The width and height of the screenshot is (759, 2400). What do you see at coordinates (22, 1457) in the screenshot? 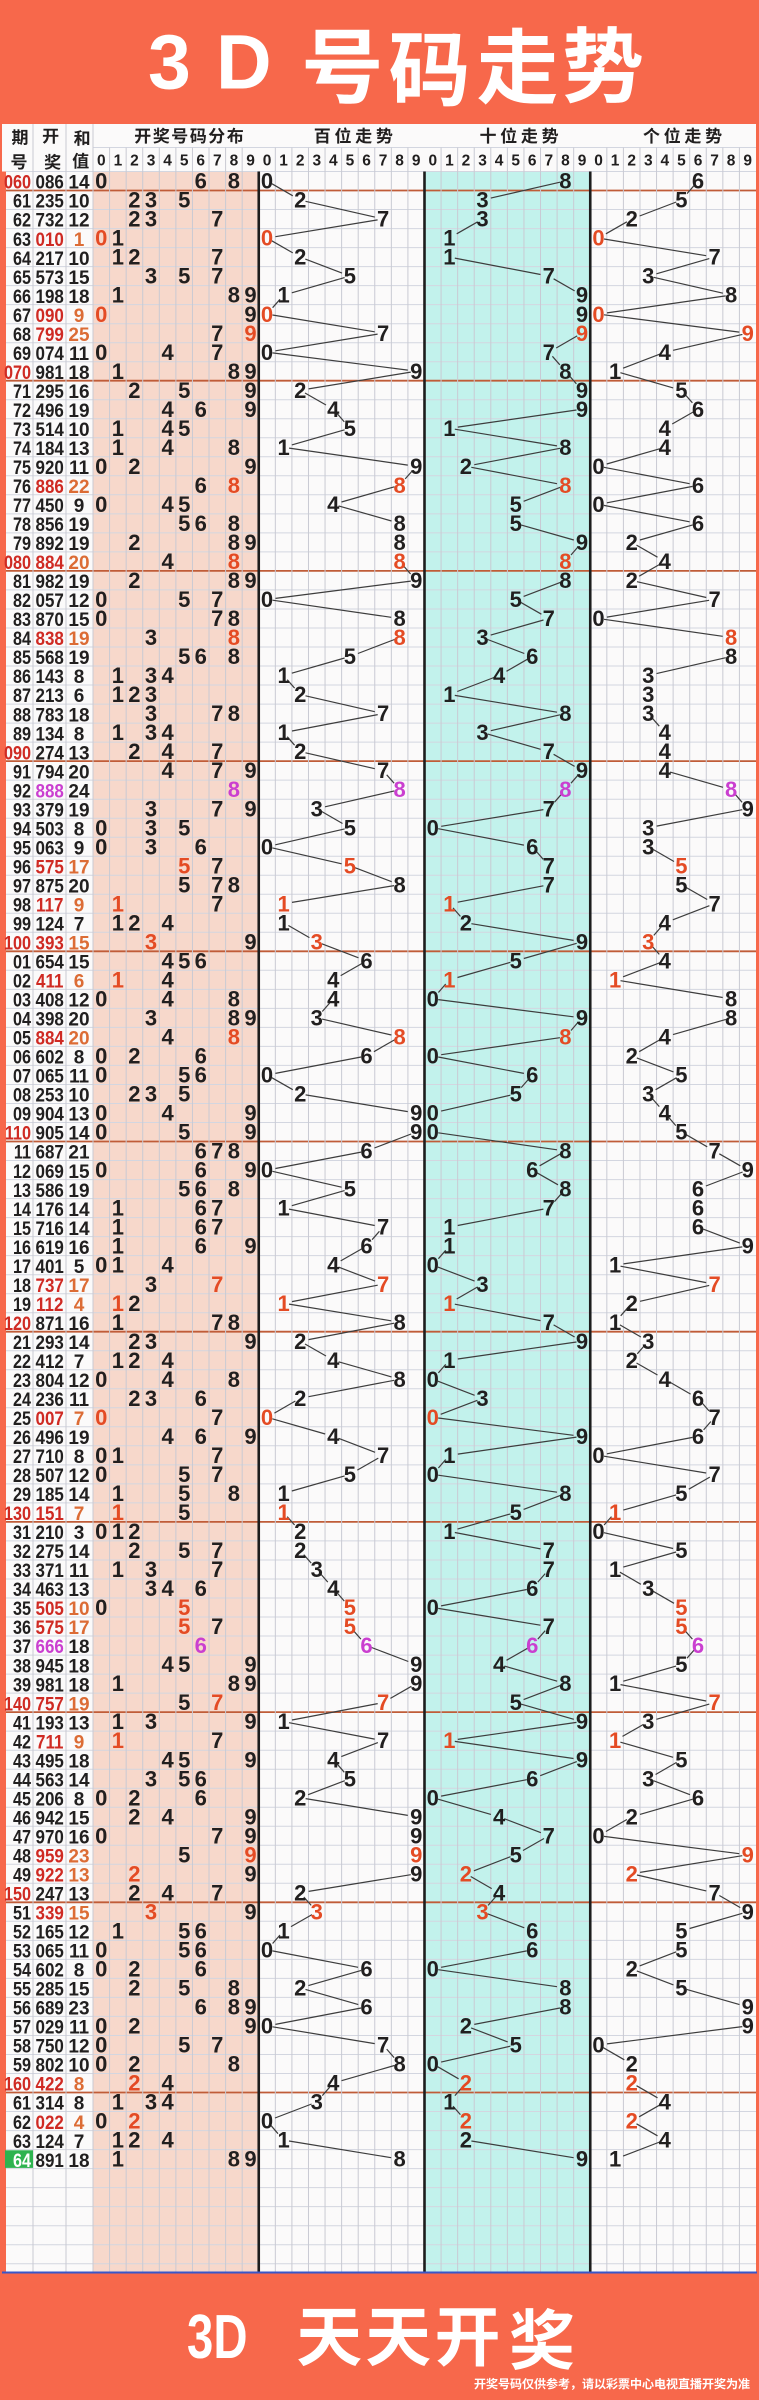
I see `svg-text: 27` at bounding box center [22, 1457].